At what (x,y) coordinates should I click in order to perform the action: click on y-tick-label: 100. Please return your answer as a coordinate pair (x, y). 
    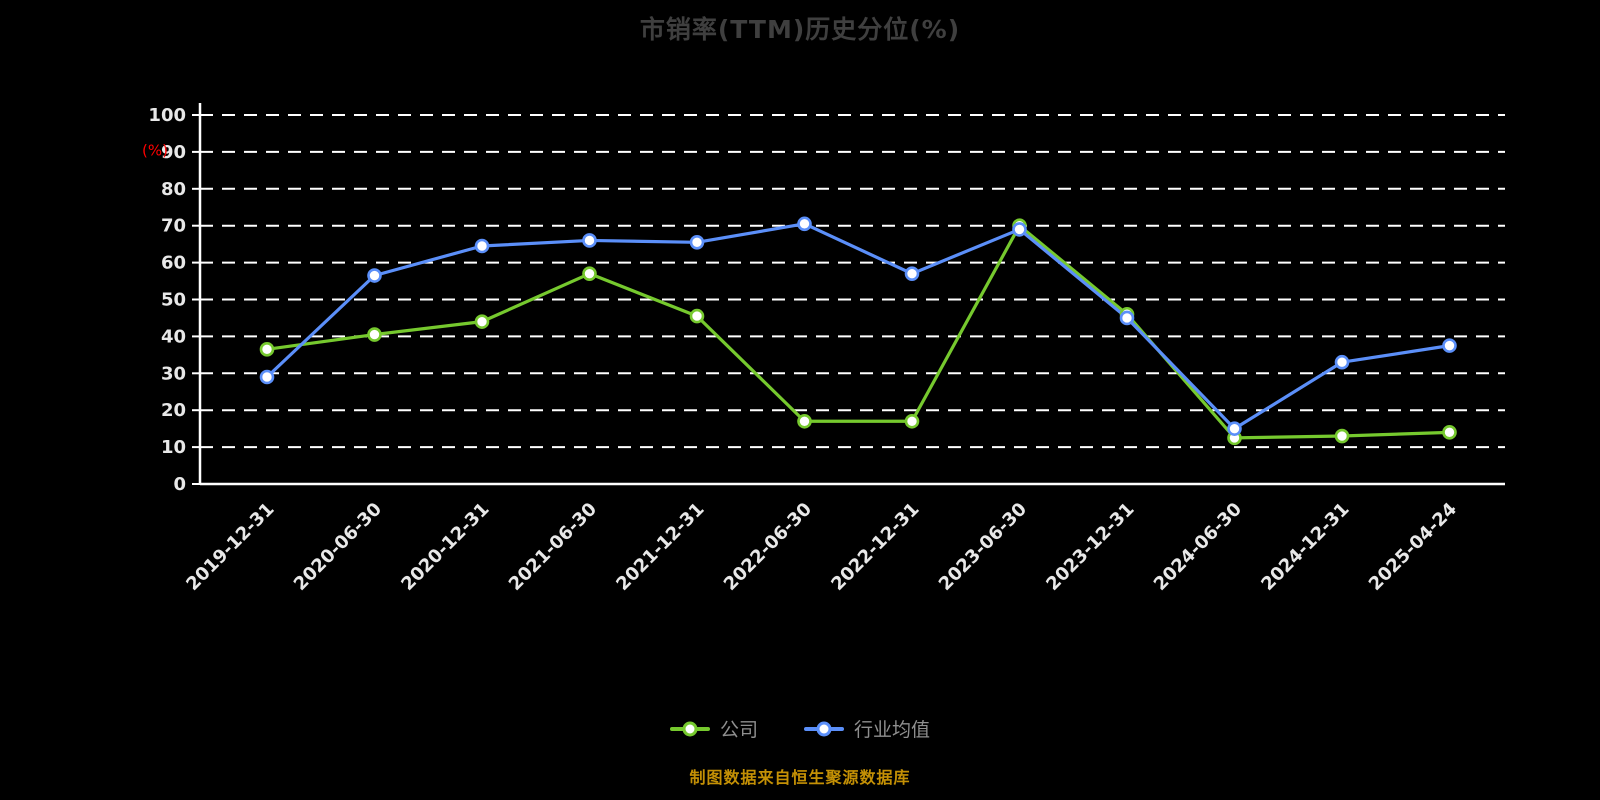
    Looking at the image, I should click on (167, 115).